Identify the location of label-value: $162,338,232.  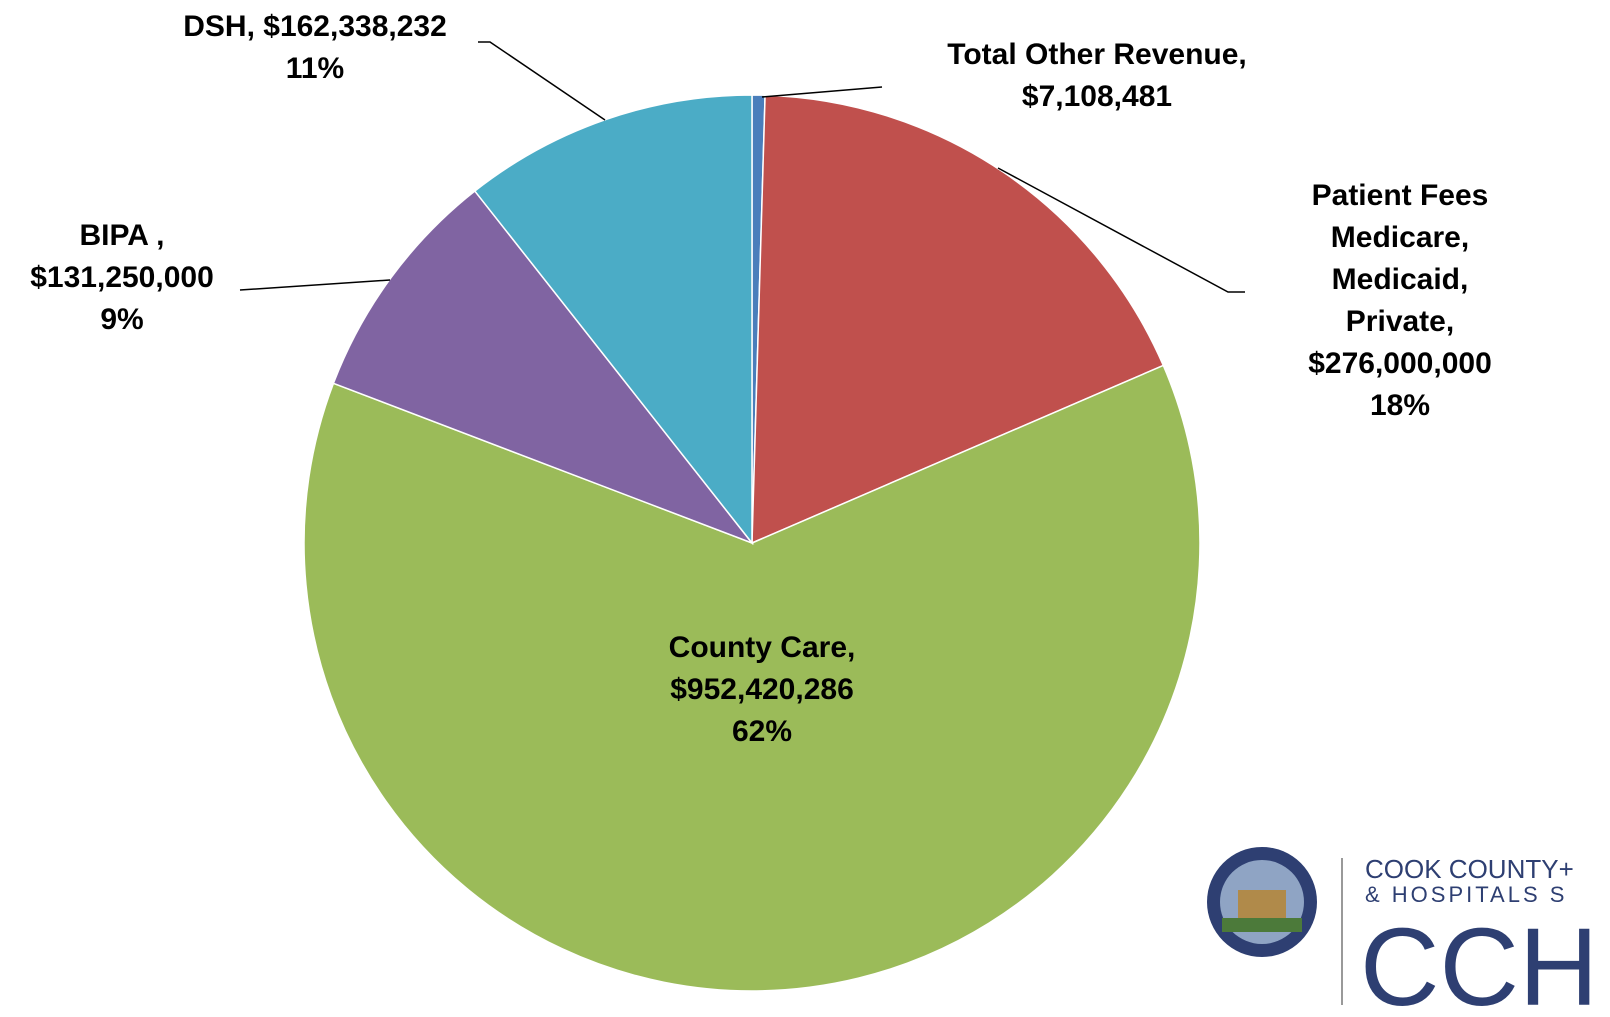
(355, 26).